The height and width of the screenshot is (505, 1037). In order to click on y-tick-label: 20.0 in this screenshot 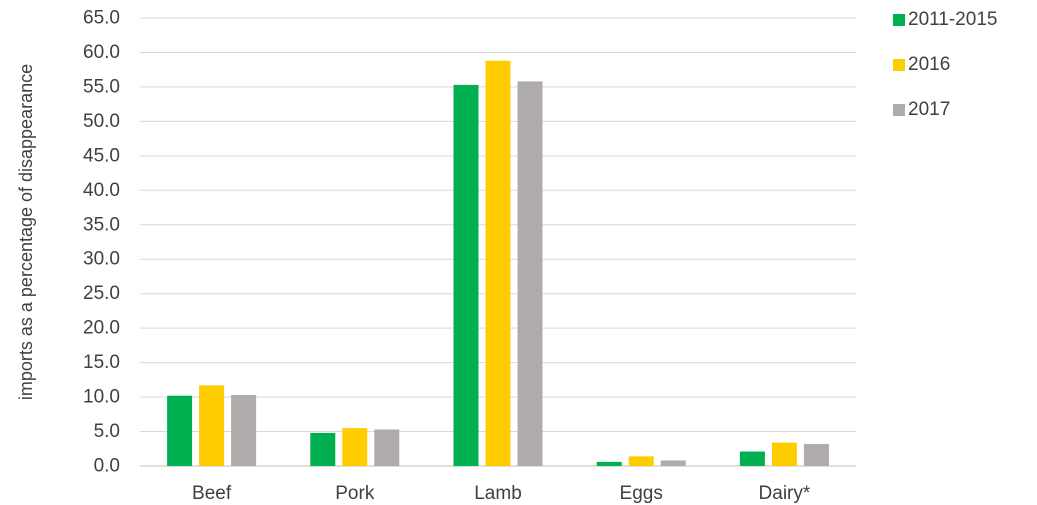, I will do `click(101, 328)`.